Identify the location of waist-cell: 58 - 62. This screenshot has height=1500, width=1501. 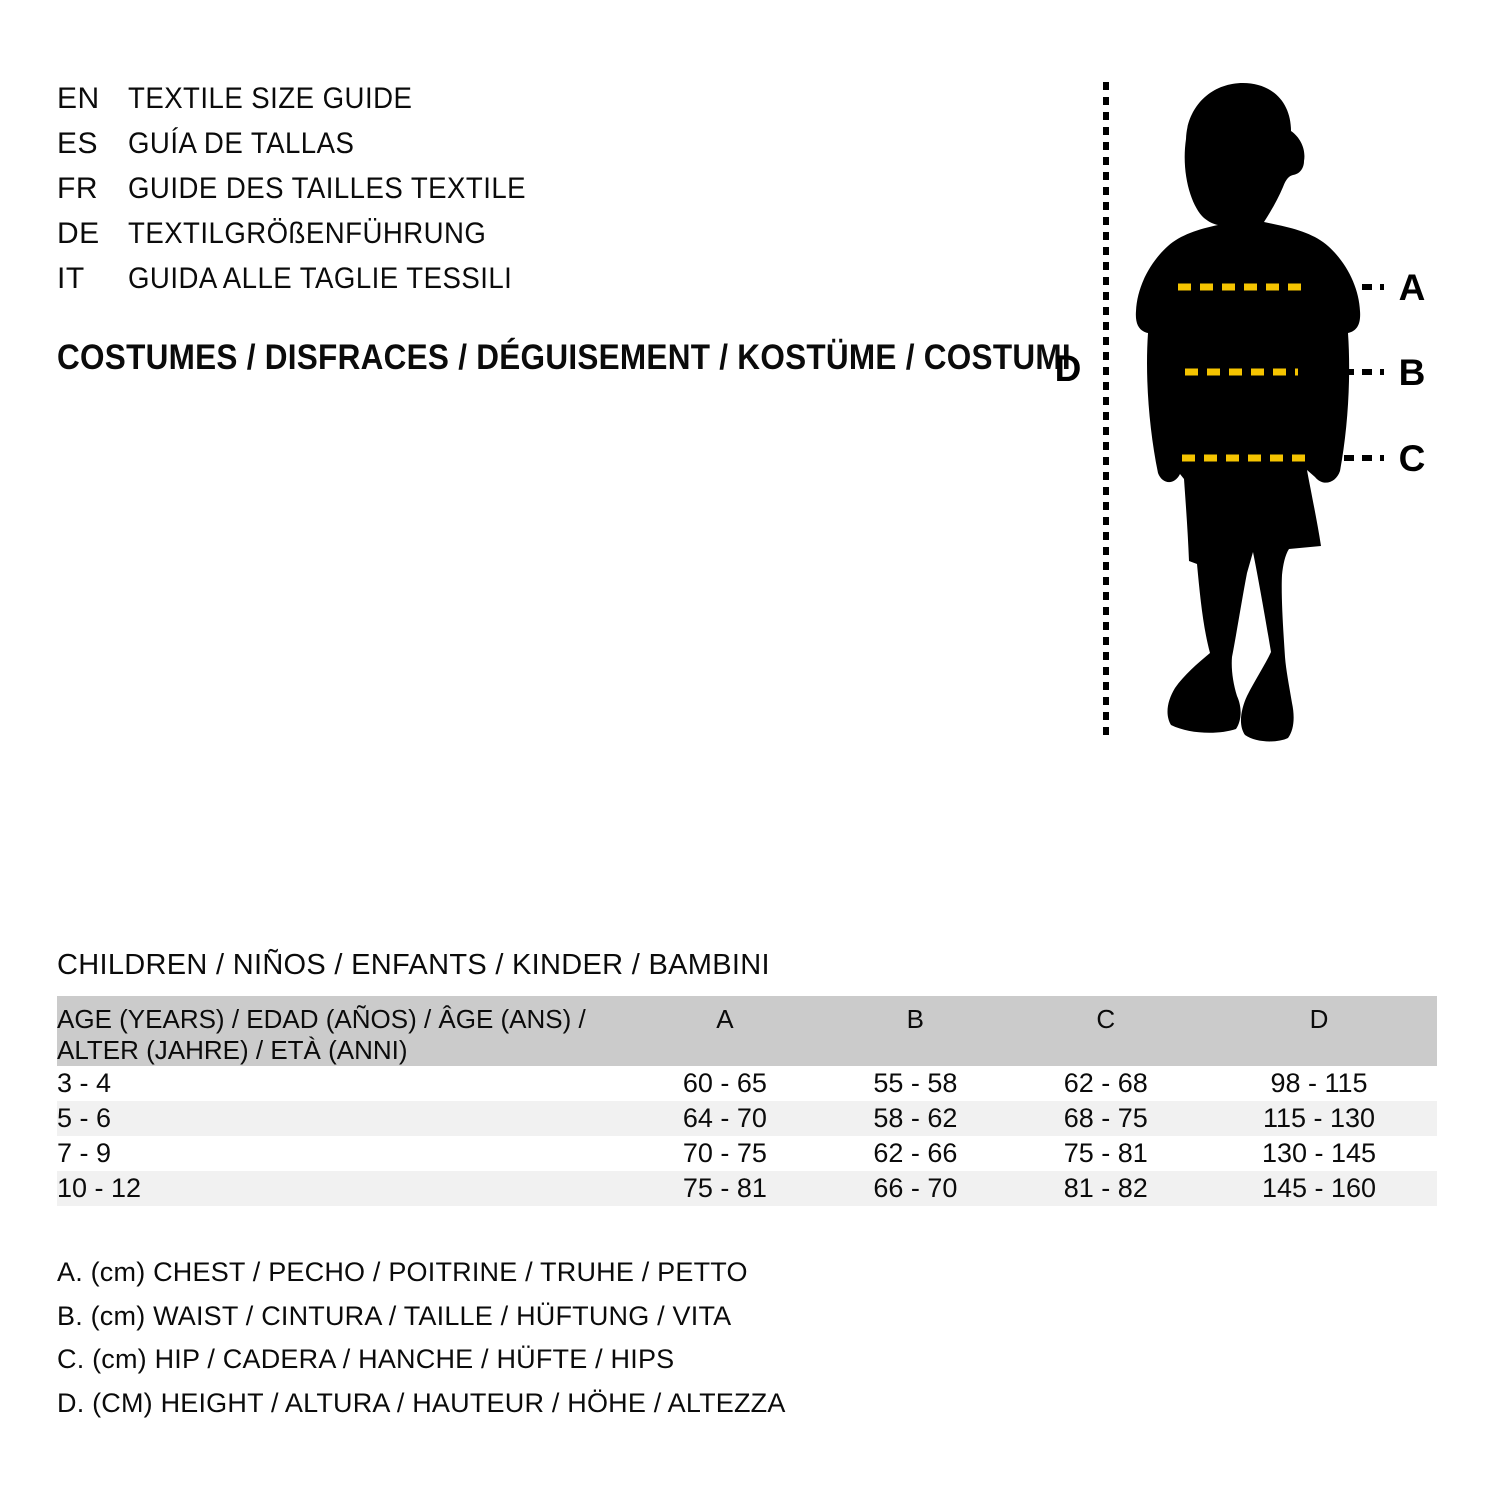
(915, 1118).